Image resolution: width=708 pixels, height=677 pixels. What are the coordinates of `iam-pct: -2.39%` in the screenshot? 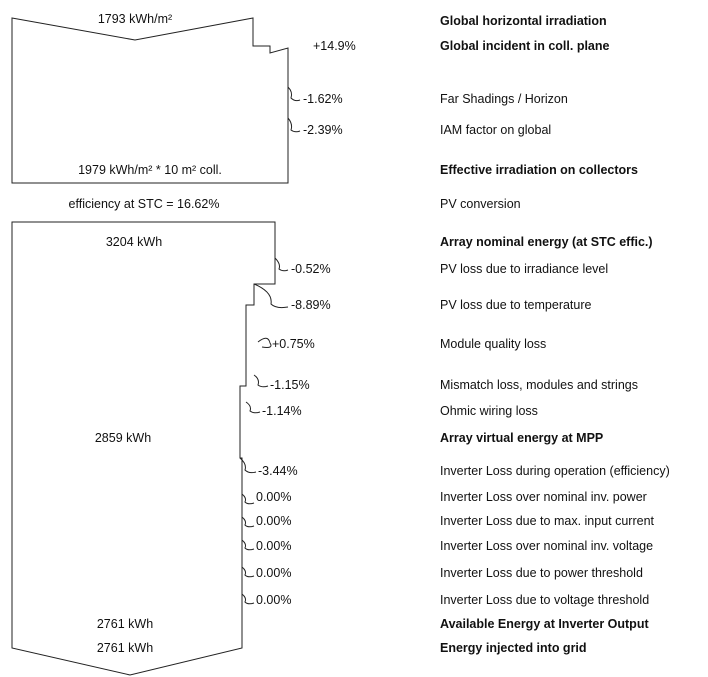 It's located at (323, 130).